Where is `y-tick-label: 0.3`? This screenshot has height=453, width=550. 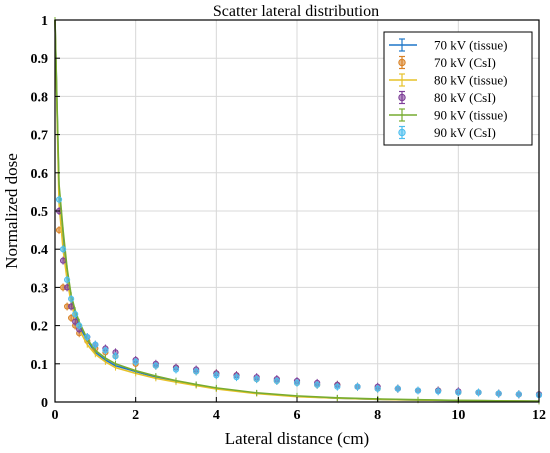 y-tick-label: 0.3 is located at coordinates (40, 288).